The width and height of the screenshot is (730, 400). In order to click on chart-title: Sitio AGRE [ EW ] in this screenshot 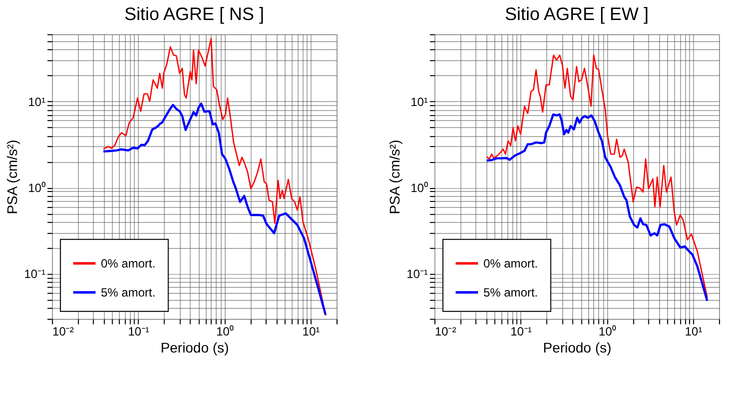, I will do `click(576, 14)`.